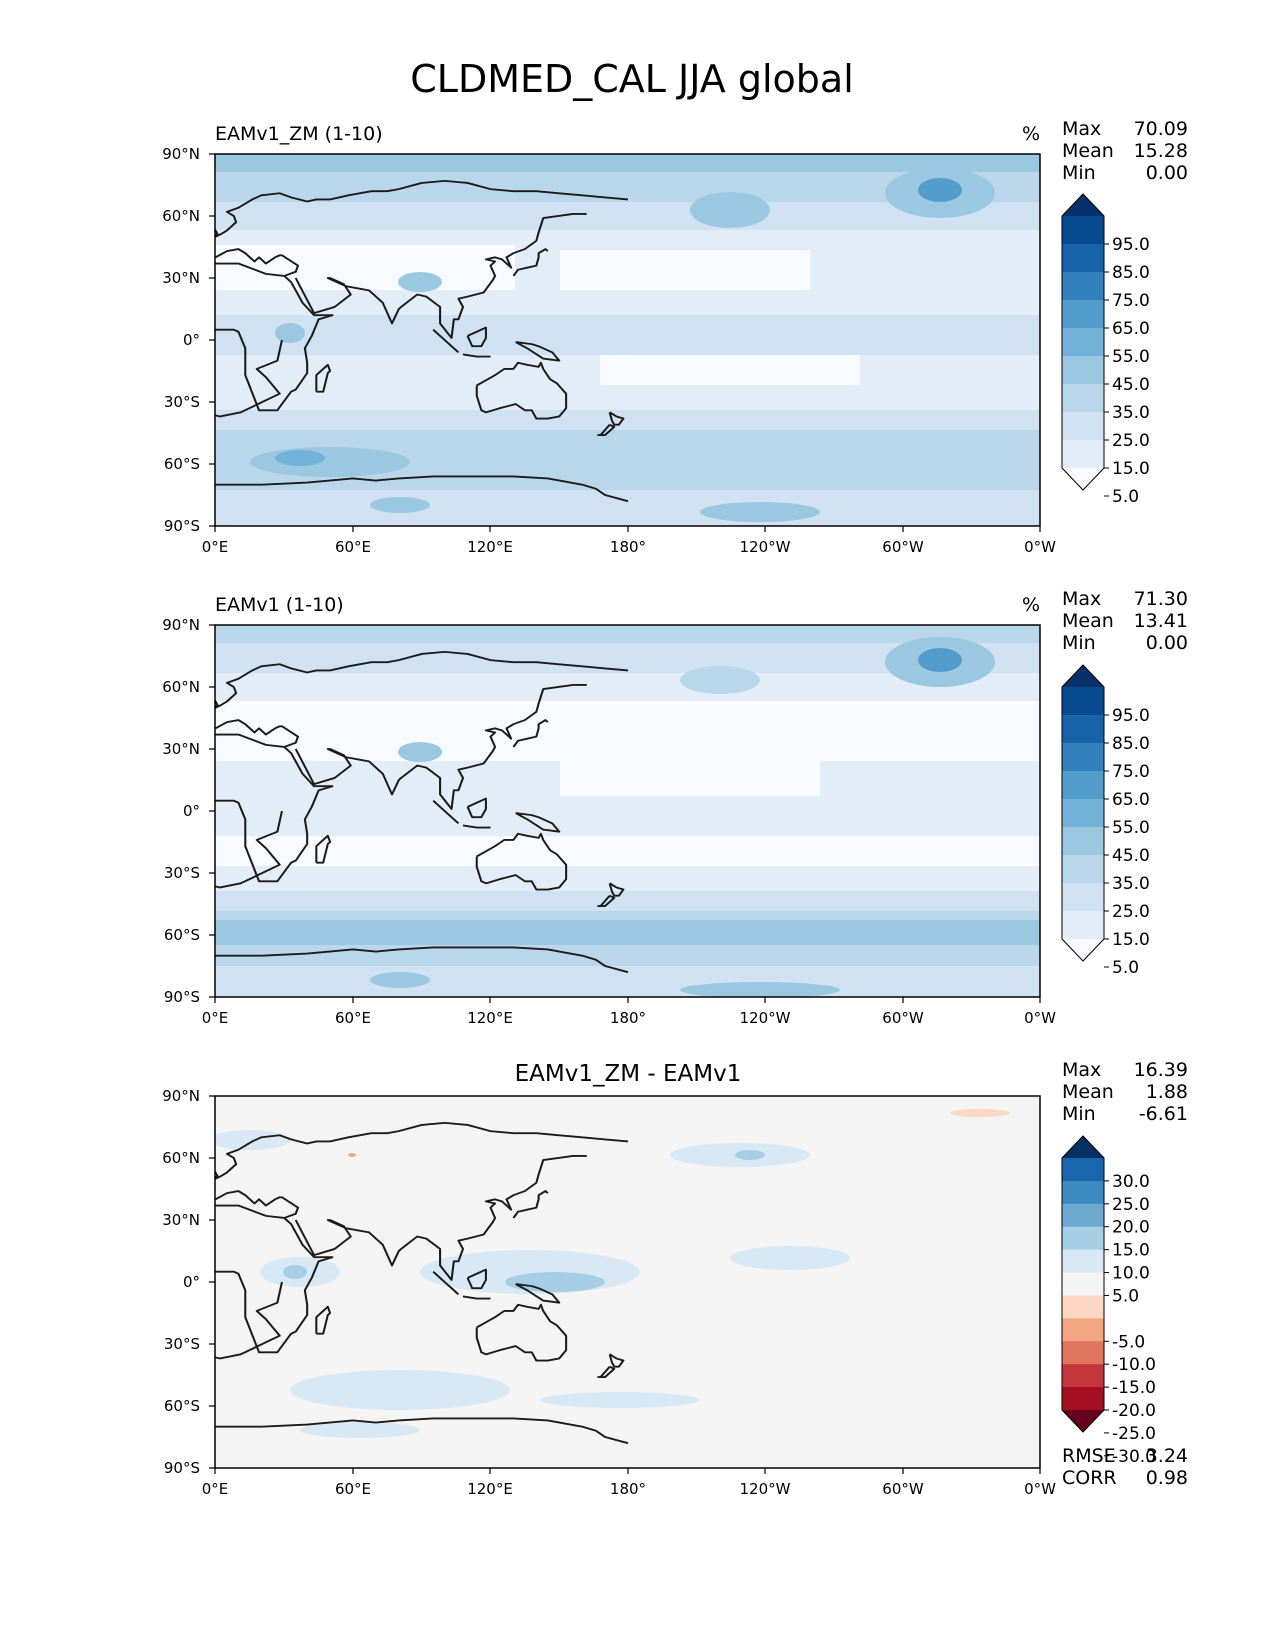 This screenshot has height=1650, width=1275. Describe the element at coordinates (1161, 129) in the screenshot. I see `stat-value: 70.09` at that location.